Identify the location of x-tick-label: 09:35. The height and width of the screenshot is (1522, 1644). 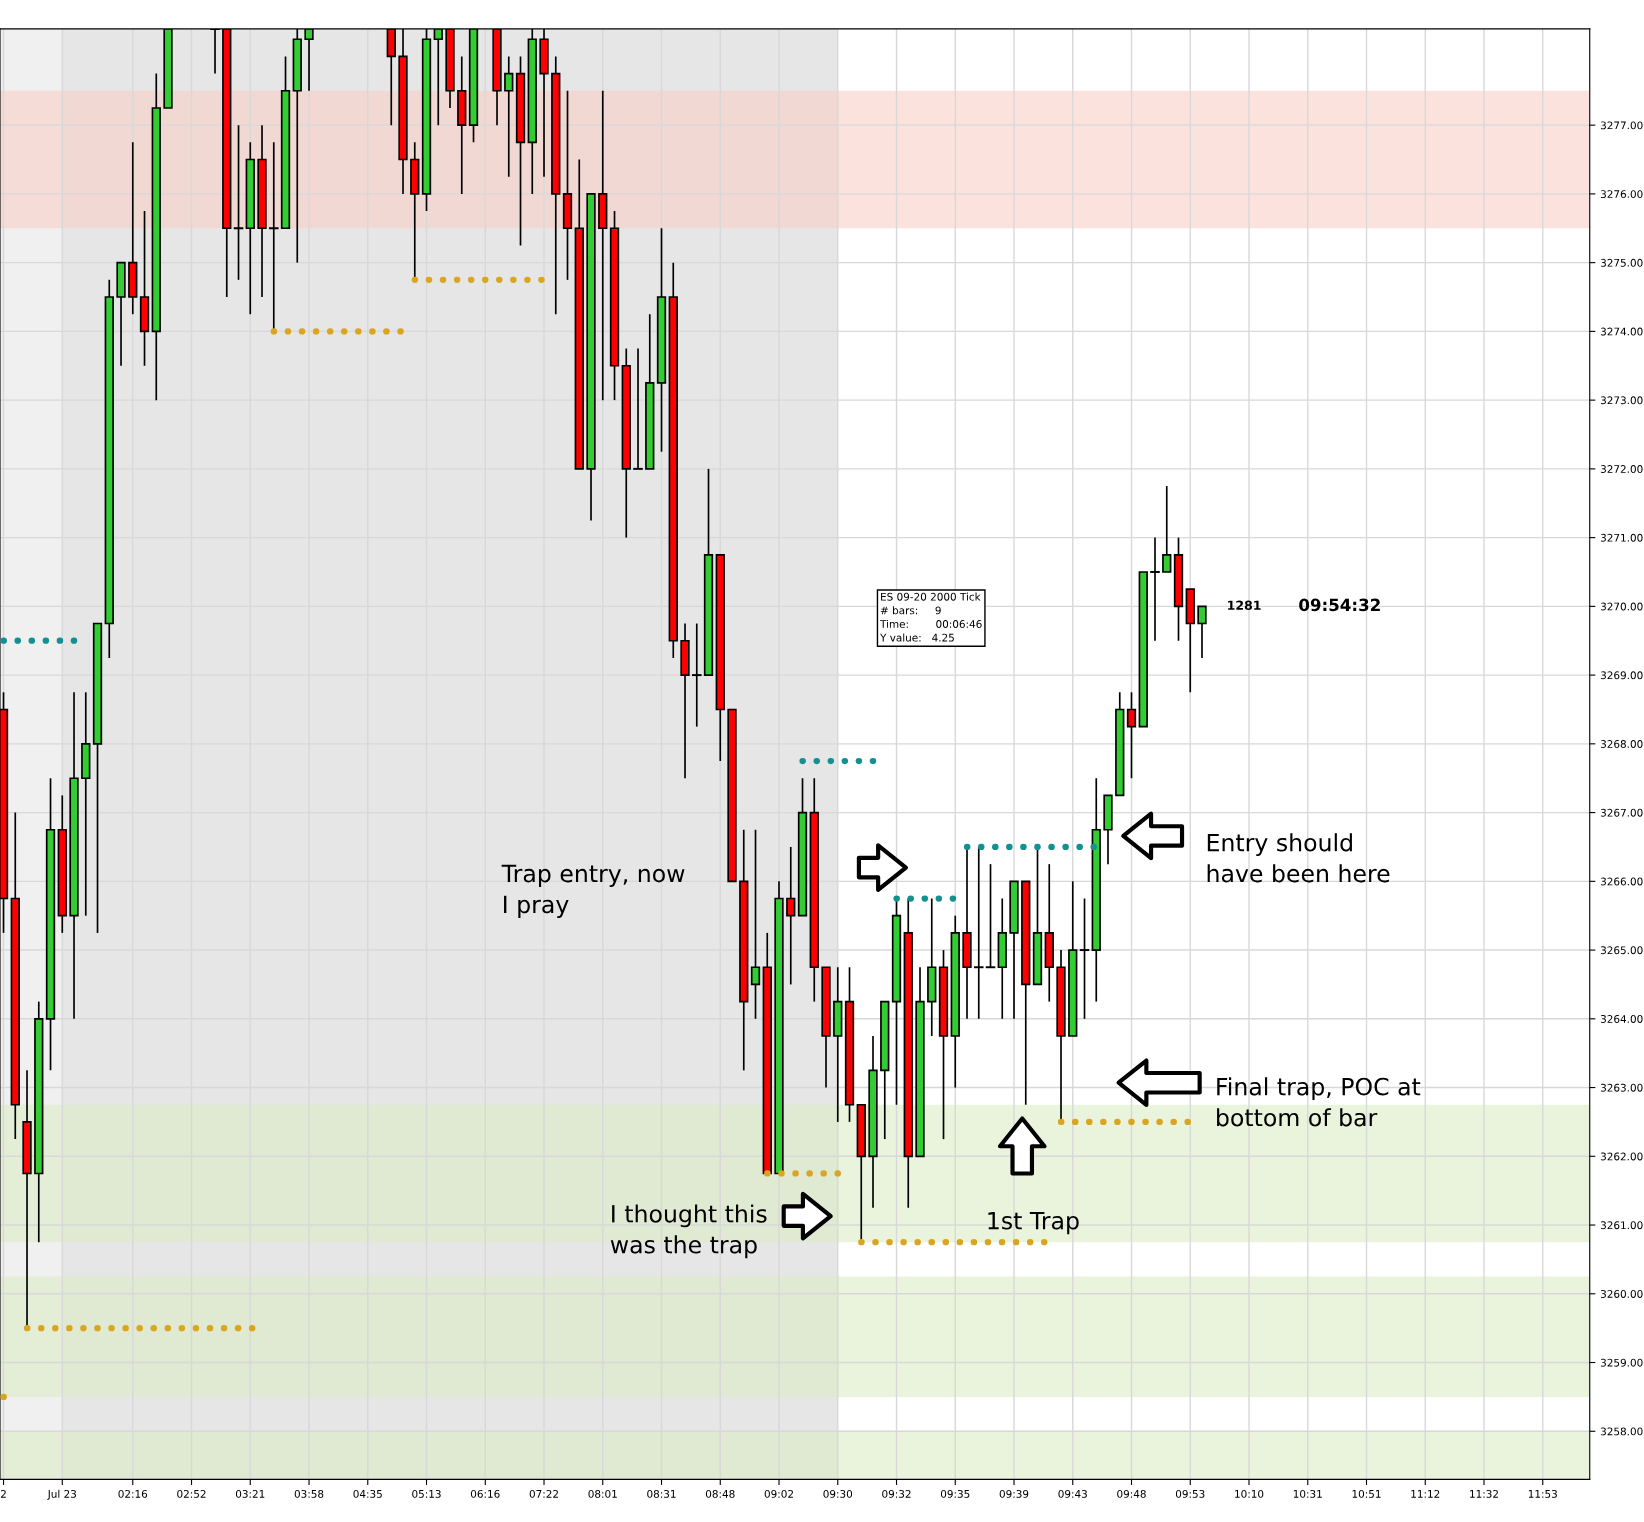
(955, 1493).